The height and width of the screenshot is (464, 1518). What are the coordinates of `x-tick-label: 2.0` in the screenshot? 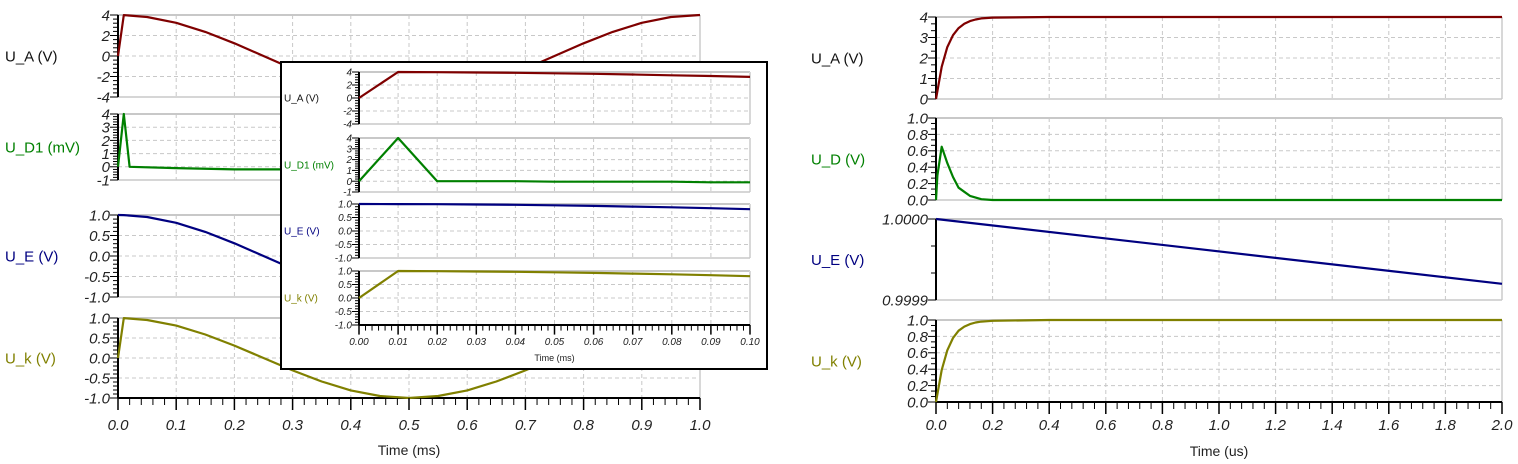 It's located at (1502, 425).